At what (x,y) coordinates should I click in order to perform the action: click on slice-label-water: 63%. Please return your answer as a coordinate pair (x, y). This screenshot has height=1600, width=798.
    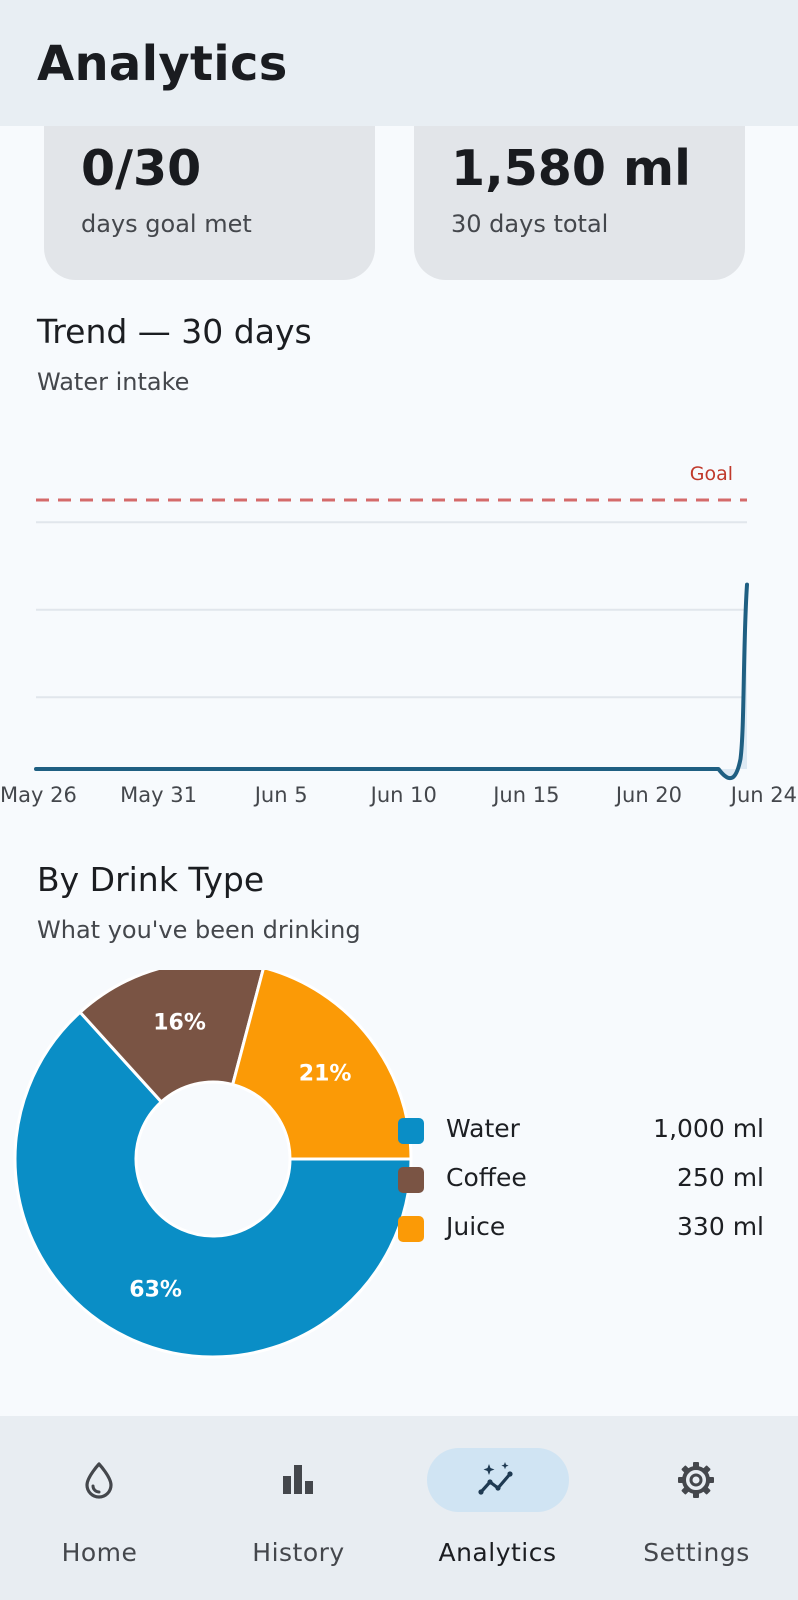
    Looking at the image, I should click on (155, 1289).